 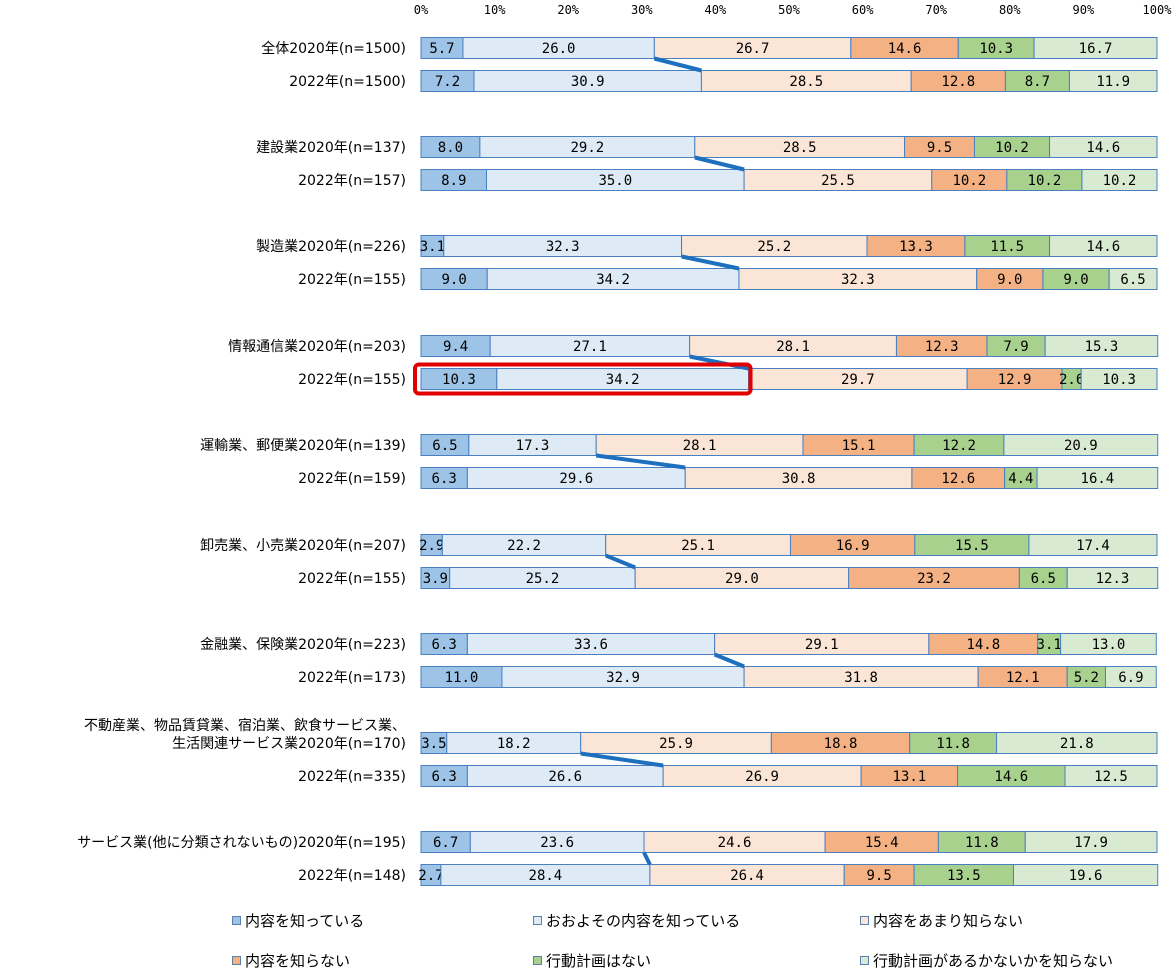 I want to click on segment-value-label: 5.7, so click(x=441, y=49).